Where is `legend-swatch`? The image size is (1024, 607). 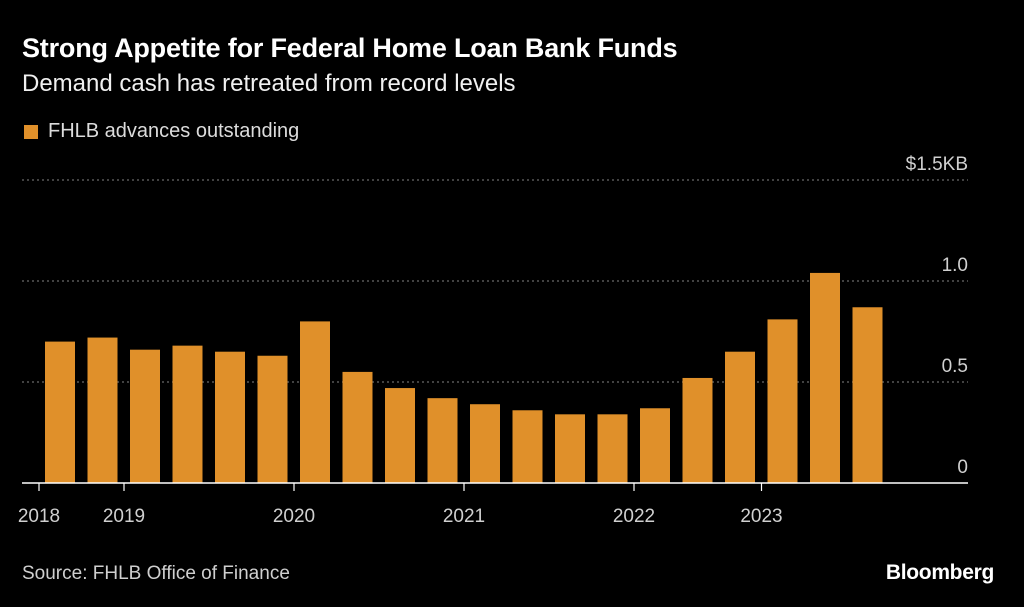
legend-swatch is located at coordinates (31, 131).